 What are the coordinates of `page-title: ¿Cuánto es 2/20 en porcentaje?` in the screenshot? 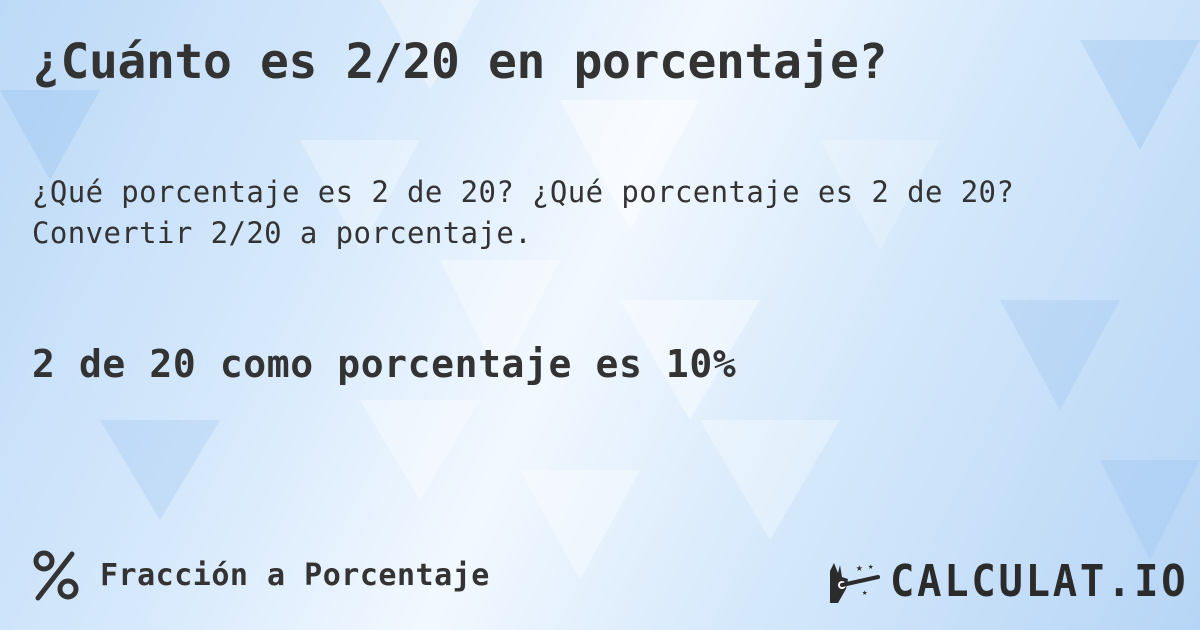 It's located at (459, 62).